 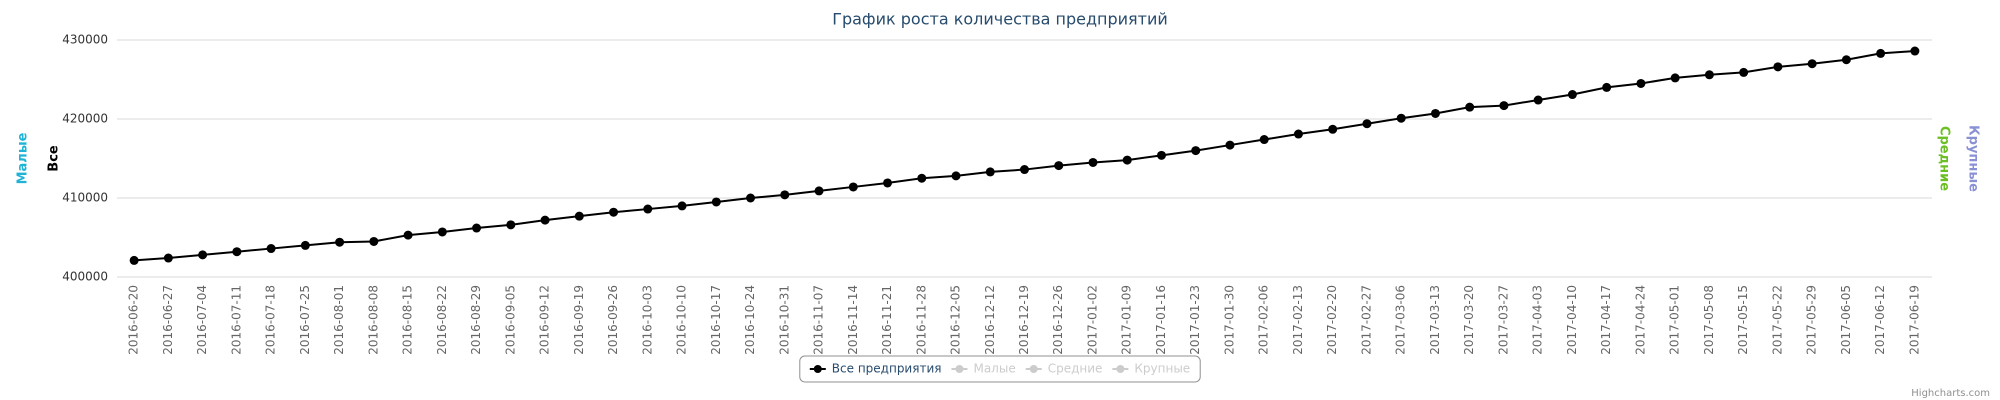 I want to click on y-axis-title: Все, so click(x=54, y=158).